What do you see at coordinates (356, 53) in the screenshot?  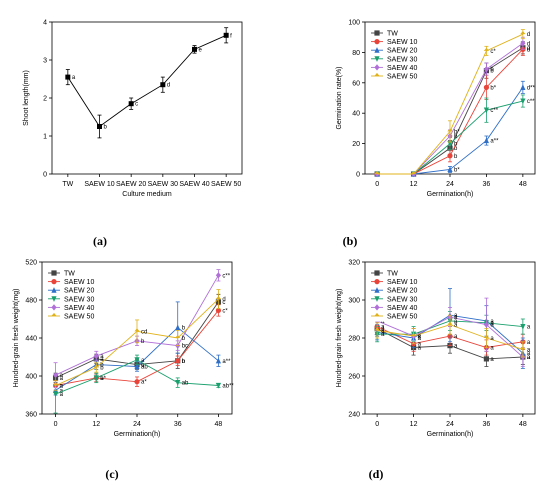 I see `y-tick-label: 80` at bounding box center [356, 53].